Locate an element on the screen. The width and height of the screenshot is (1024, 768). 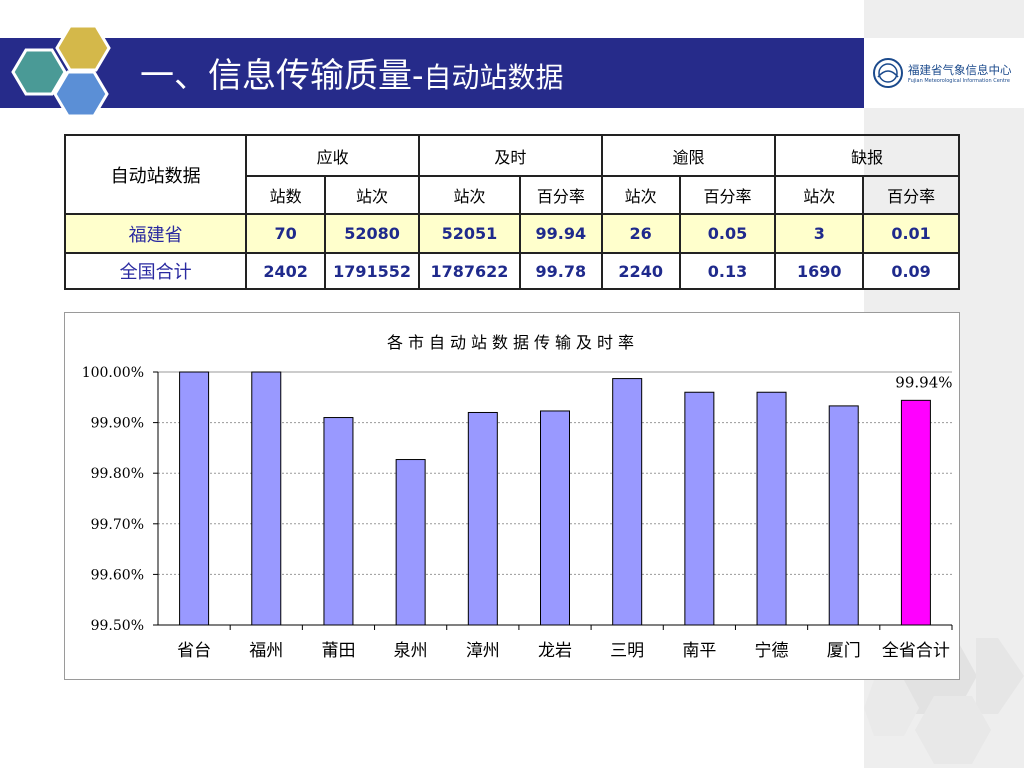
x-tick-label: 莆田 is located at coordinates (338, 651).